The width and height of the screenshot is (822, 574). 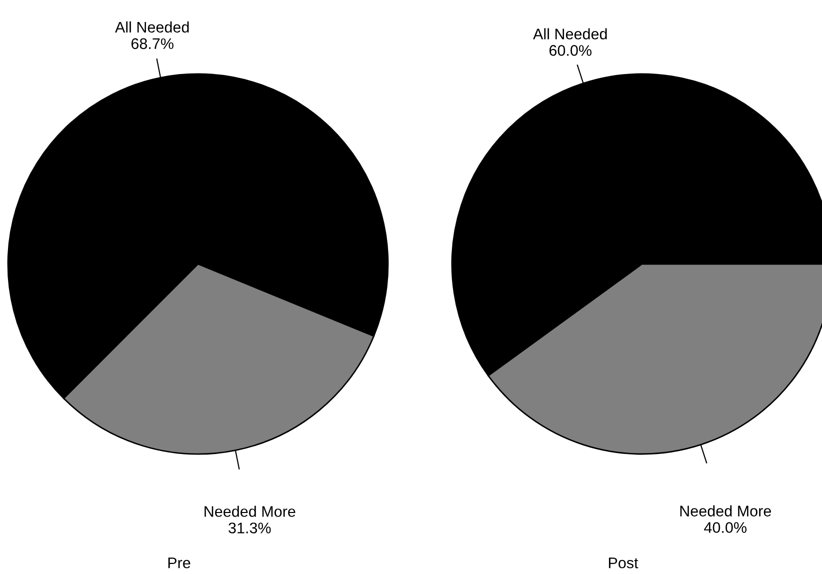 I want to click on data-label: 60.0%, so click(x=570, y=50).